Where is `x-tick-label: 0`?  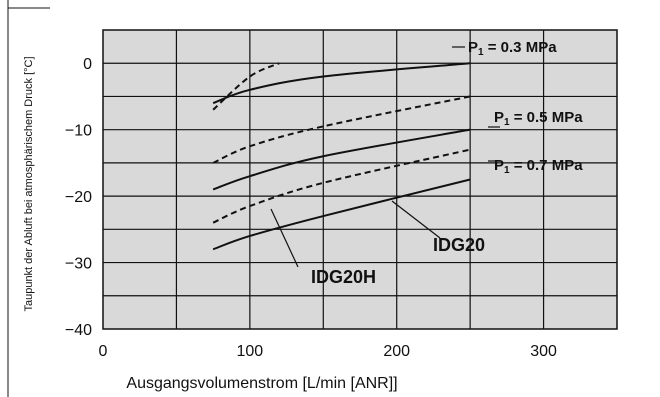 x-tick-label: 0 is located at coordinates (103, 351).